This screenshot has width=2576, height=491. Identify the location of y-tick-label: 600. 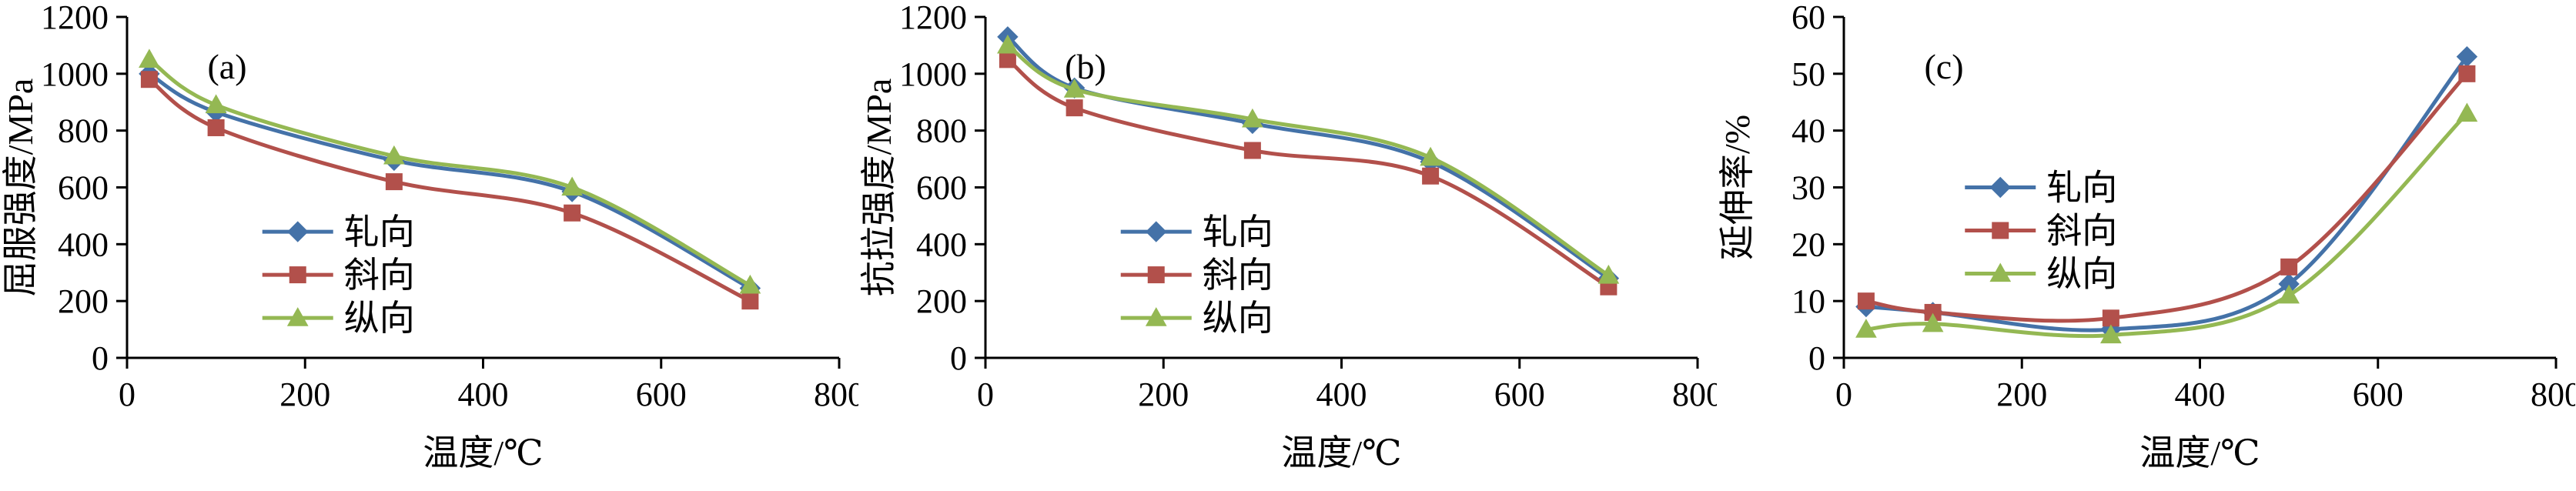
(84, 188).